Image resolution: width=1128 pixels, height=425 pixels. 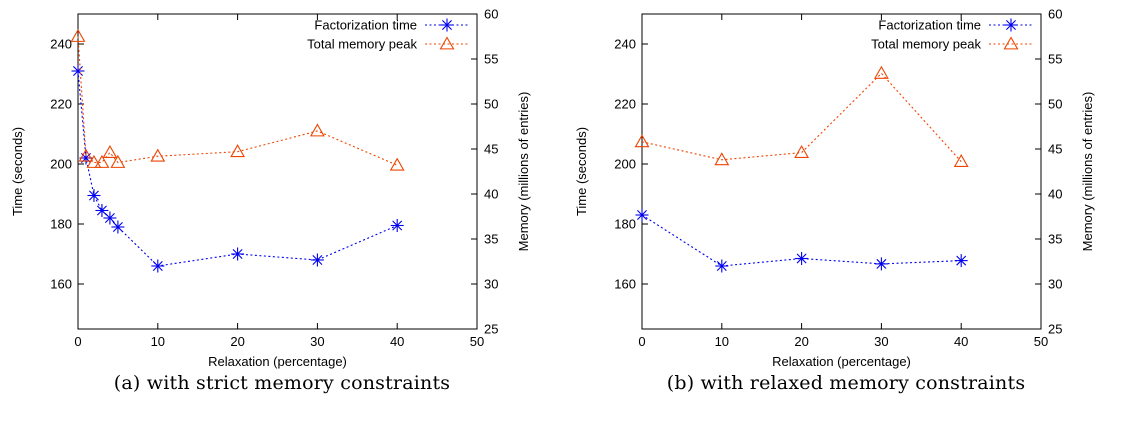 I want to click on chart-0-y2-tick-label: 45, so click(x=491, y=149).